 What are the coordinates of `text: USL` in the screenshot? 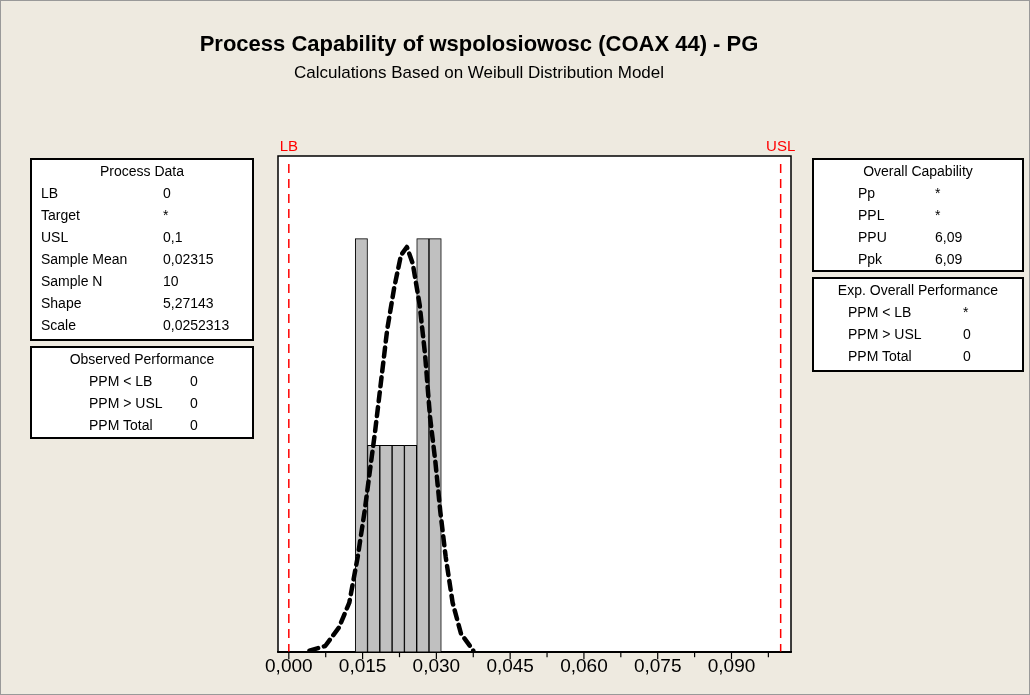 It's located at (55, 237).